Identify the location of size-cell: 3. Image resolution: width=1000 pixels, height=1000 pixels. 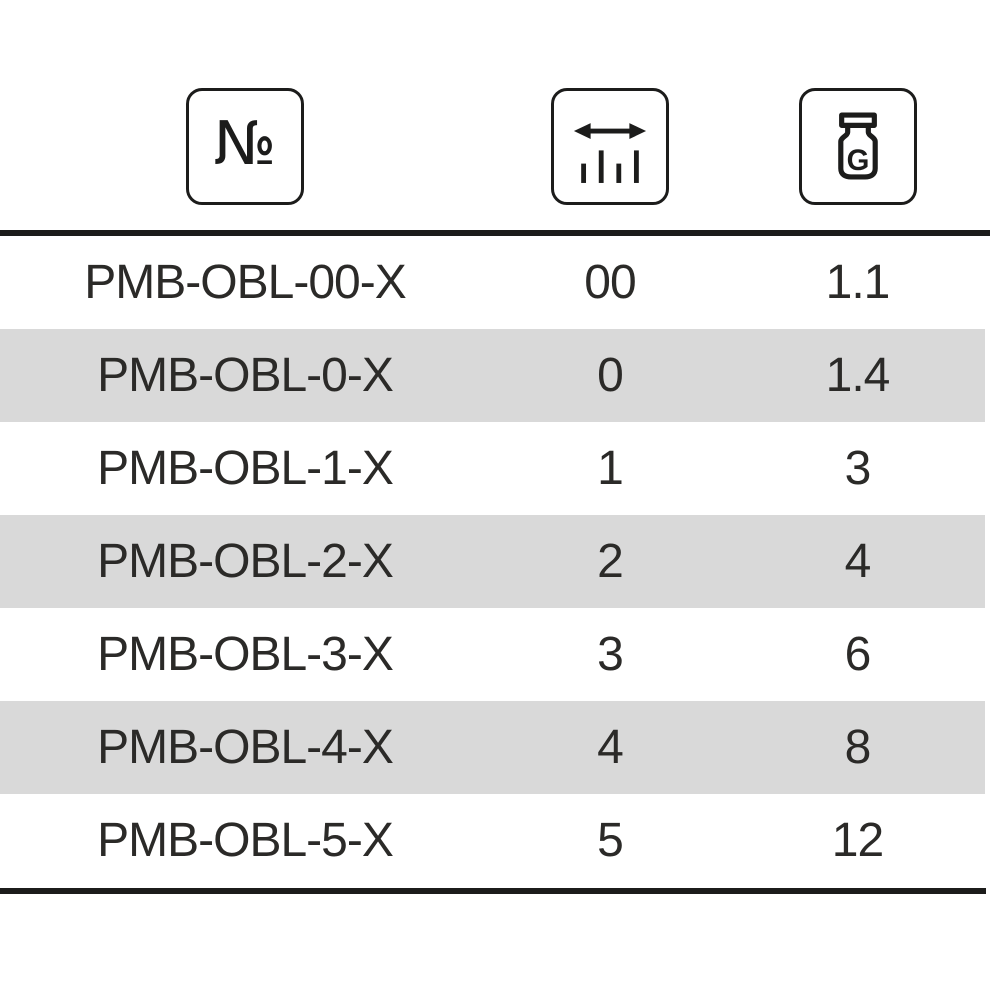
(610, 654).